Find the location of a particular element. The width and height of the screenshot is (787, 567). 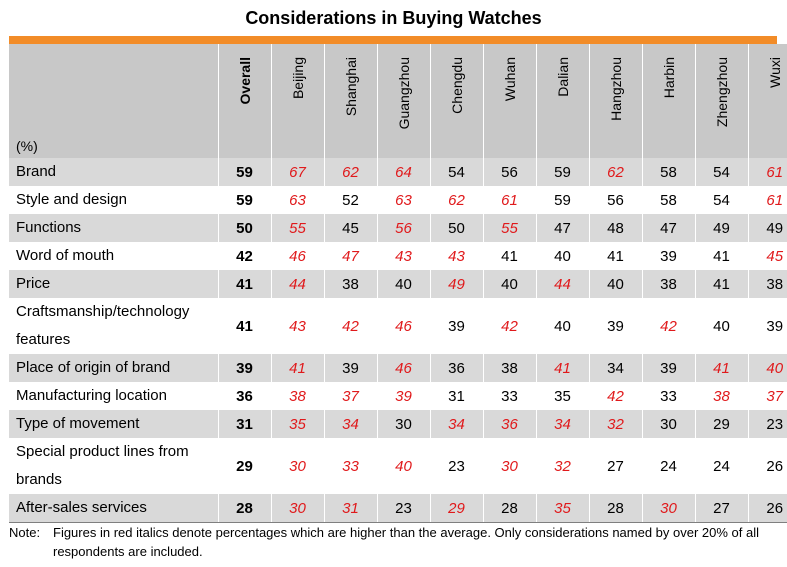

column-header-label: Guangzhou is located at coordinates (403, 93).